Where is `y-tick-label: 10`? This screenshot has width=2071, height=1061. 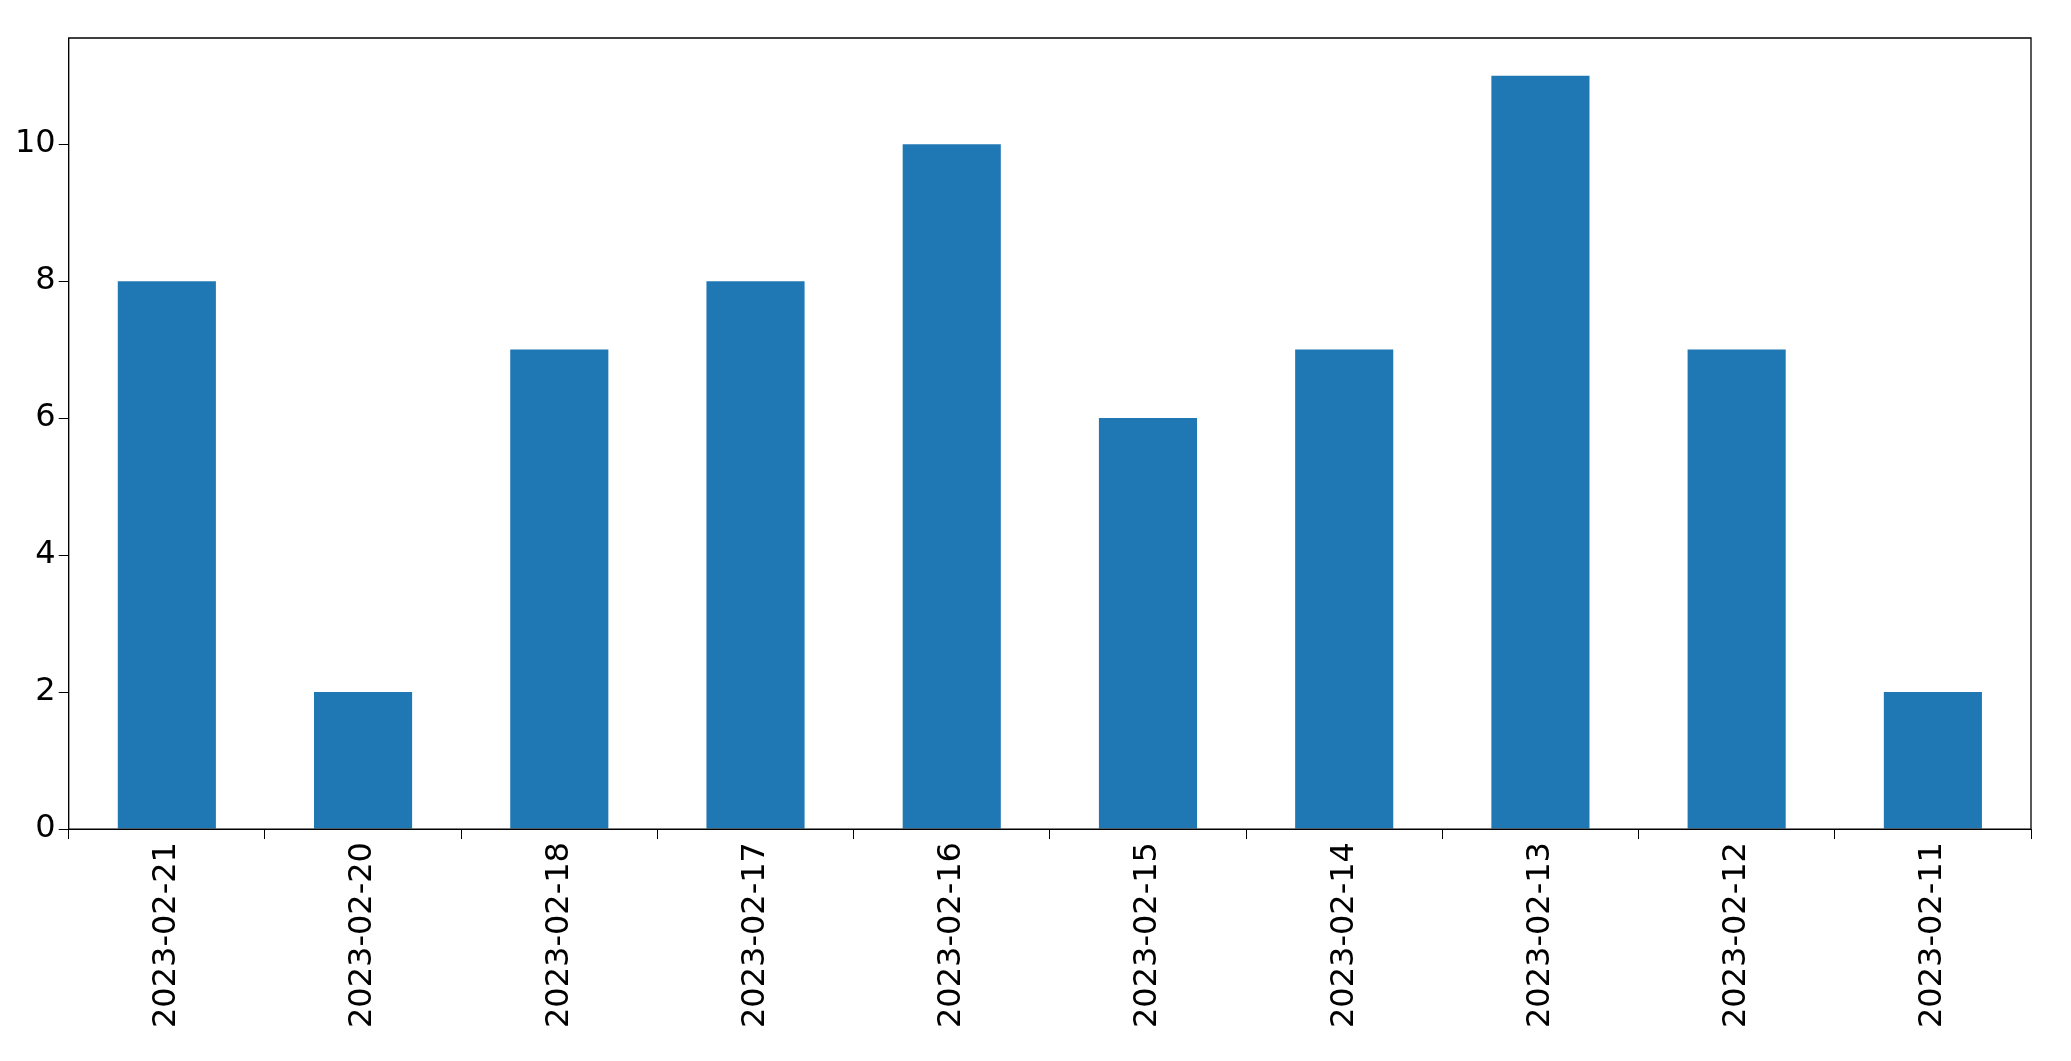 y-tick-label: 10 is located at coordinates (35, 141).